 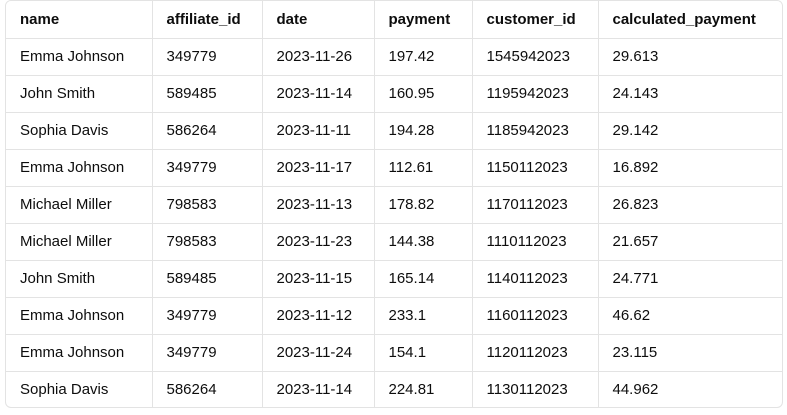 What do you see at coordinates (535, 168) in the screenshot?
I see `customer-id-cell: 1150112023` at bounding box center [535, 168].